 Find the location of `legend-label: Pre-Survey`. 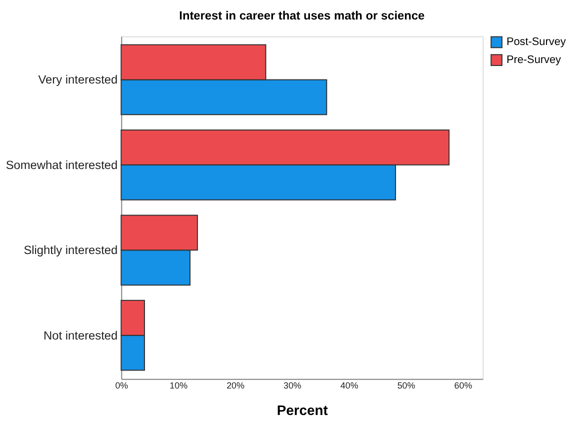

legend-label: Pre-Survey is located at coordinates (534, 60).